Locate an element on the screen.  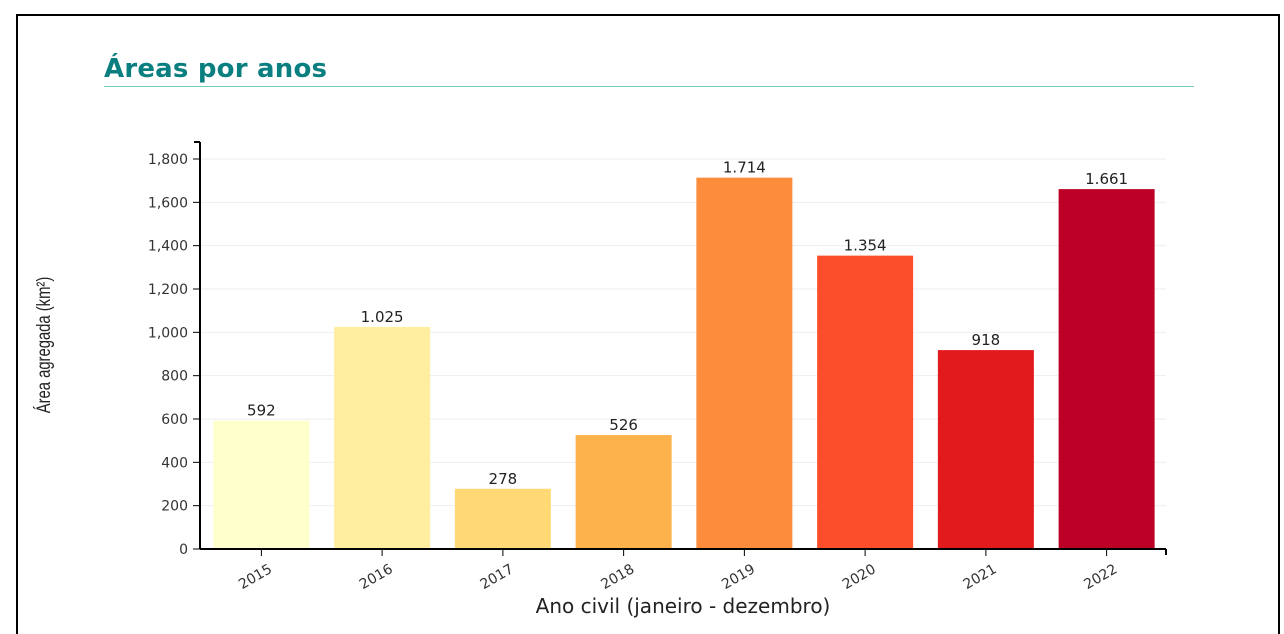
bar-2015 is located at coordinates (261, 484).